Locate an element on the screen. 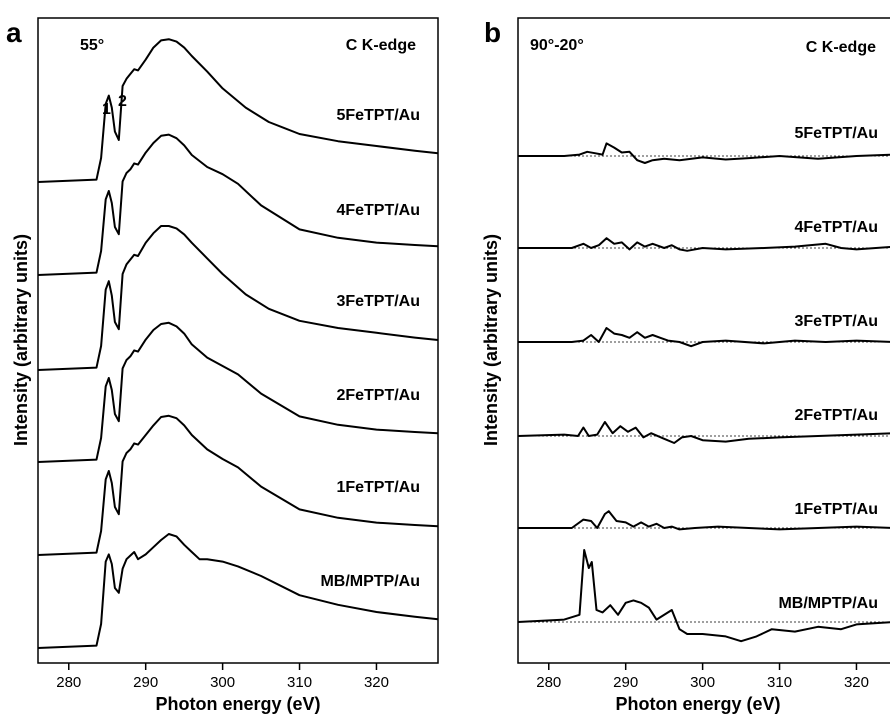 The width and height of the screenshot is (890, 718). panel-letter-b: b is located at coordinates (492, 32).